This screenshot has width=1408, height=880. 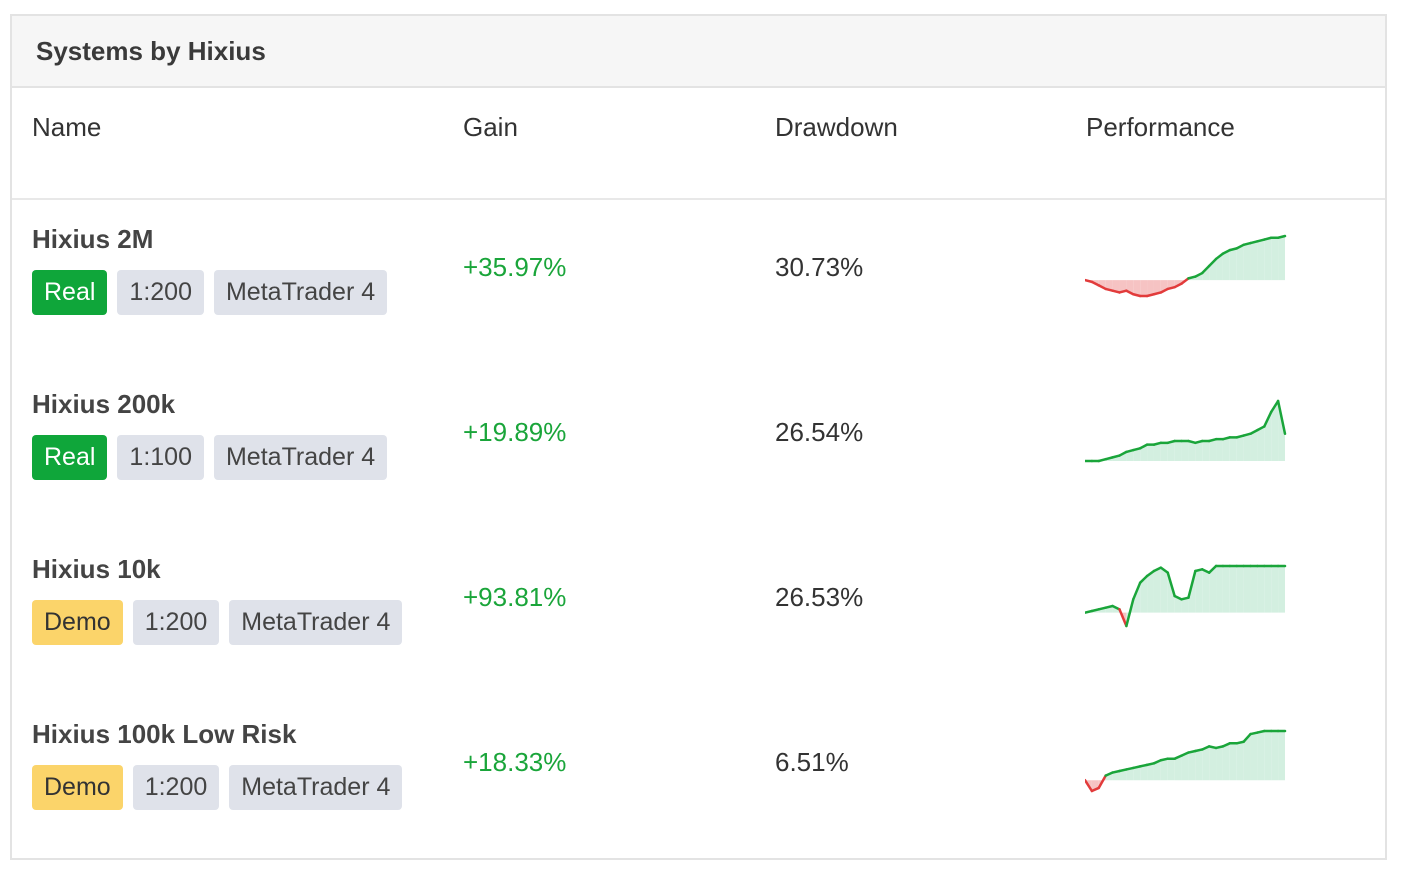 What do you see at coordinates (210, 457) in the screenshot?
I see `badge-group: Real 1:100 MetaTrader 4` at bounding box center [210, 457].